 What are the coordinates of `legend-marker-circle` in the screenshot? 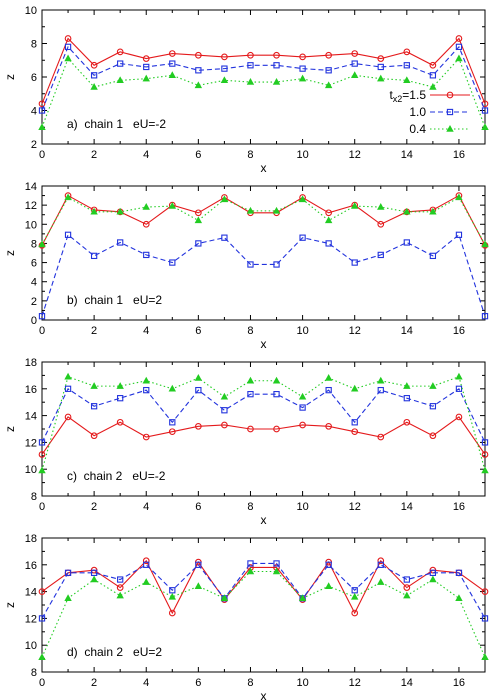 It's located at (450, 95).